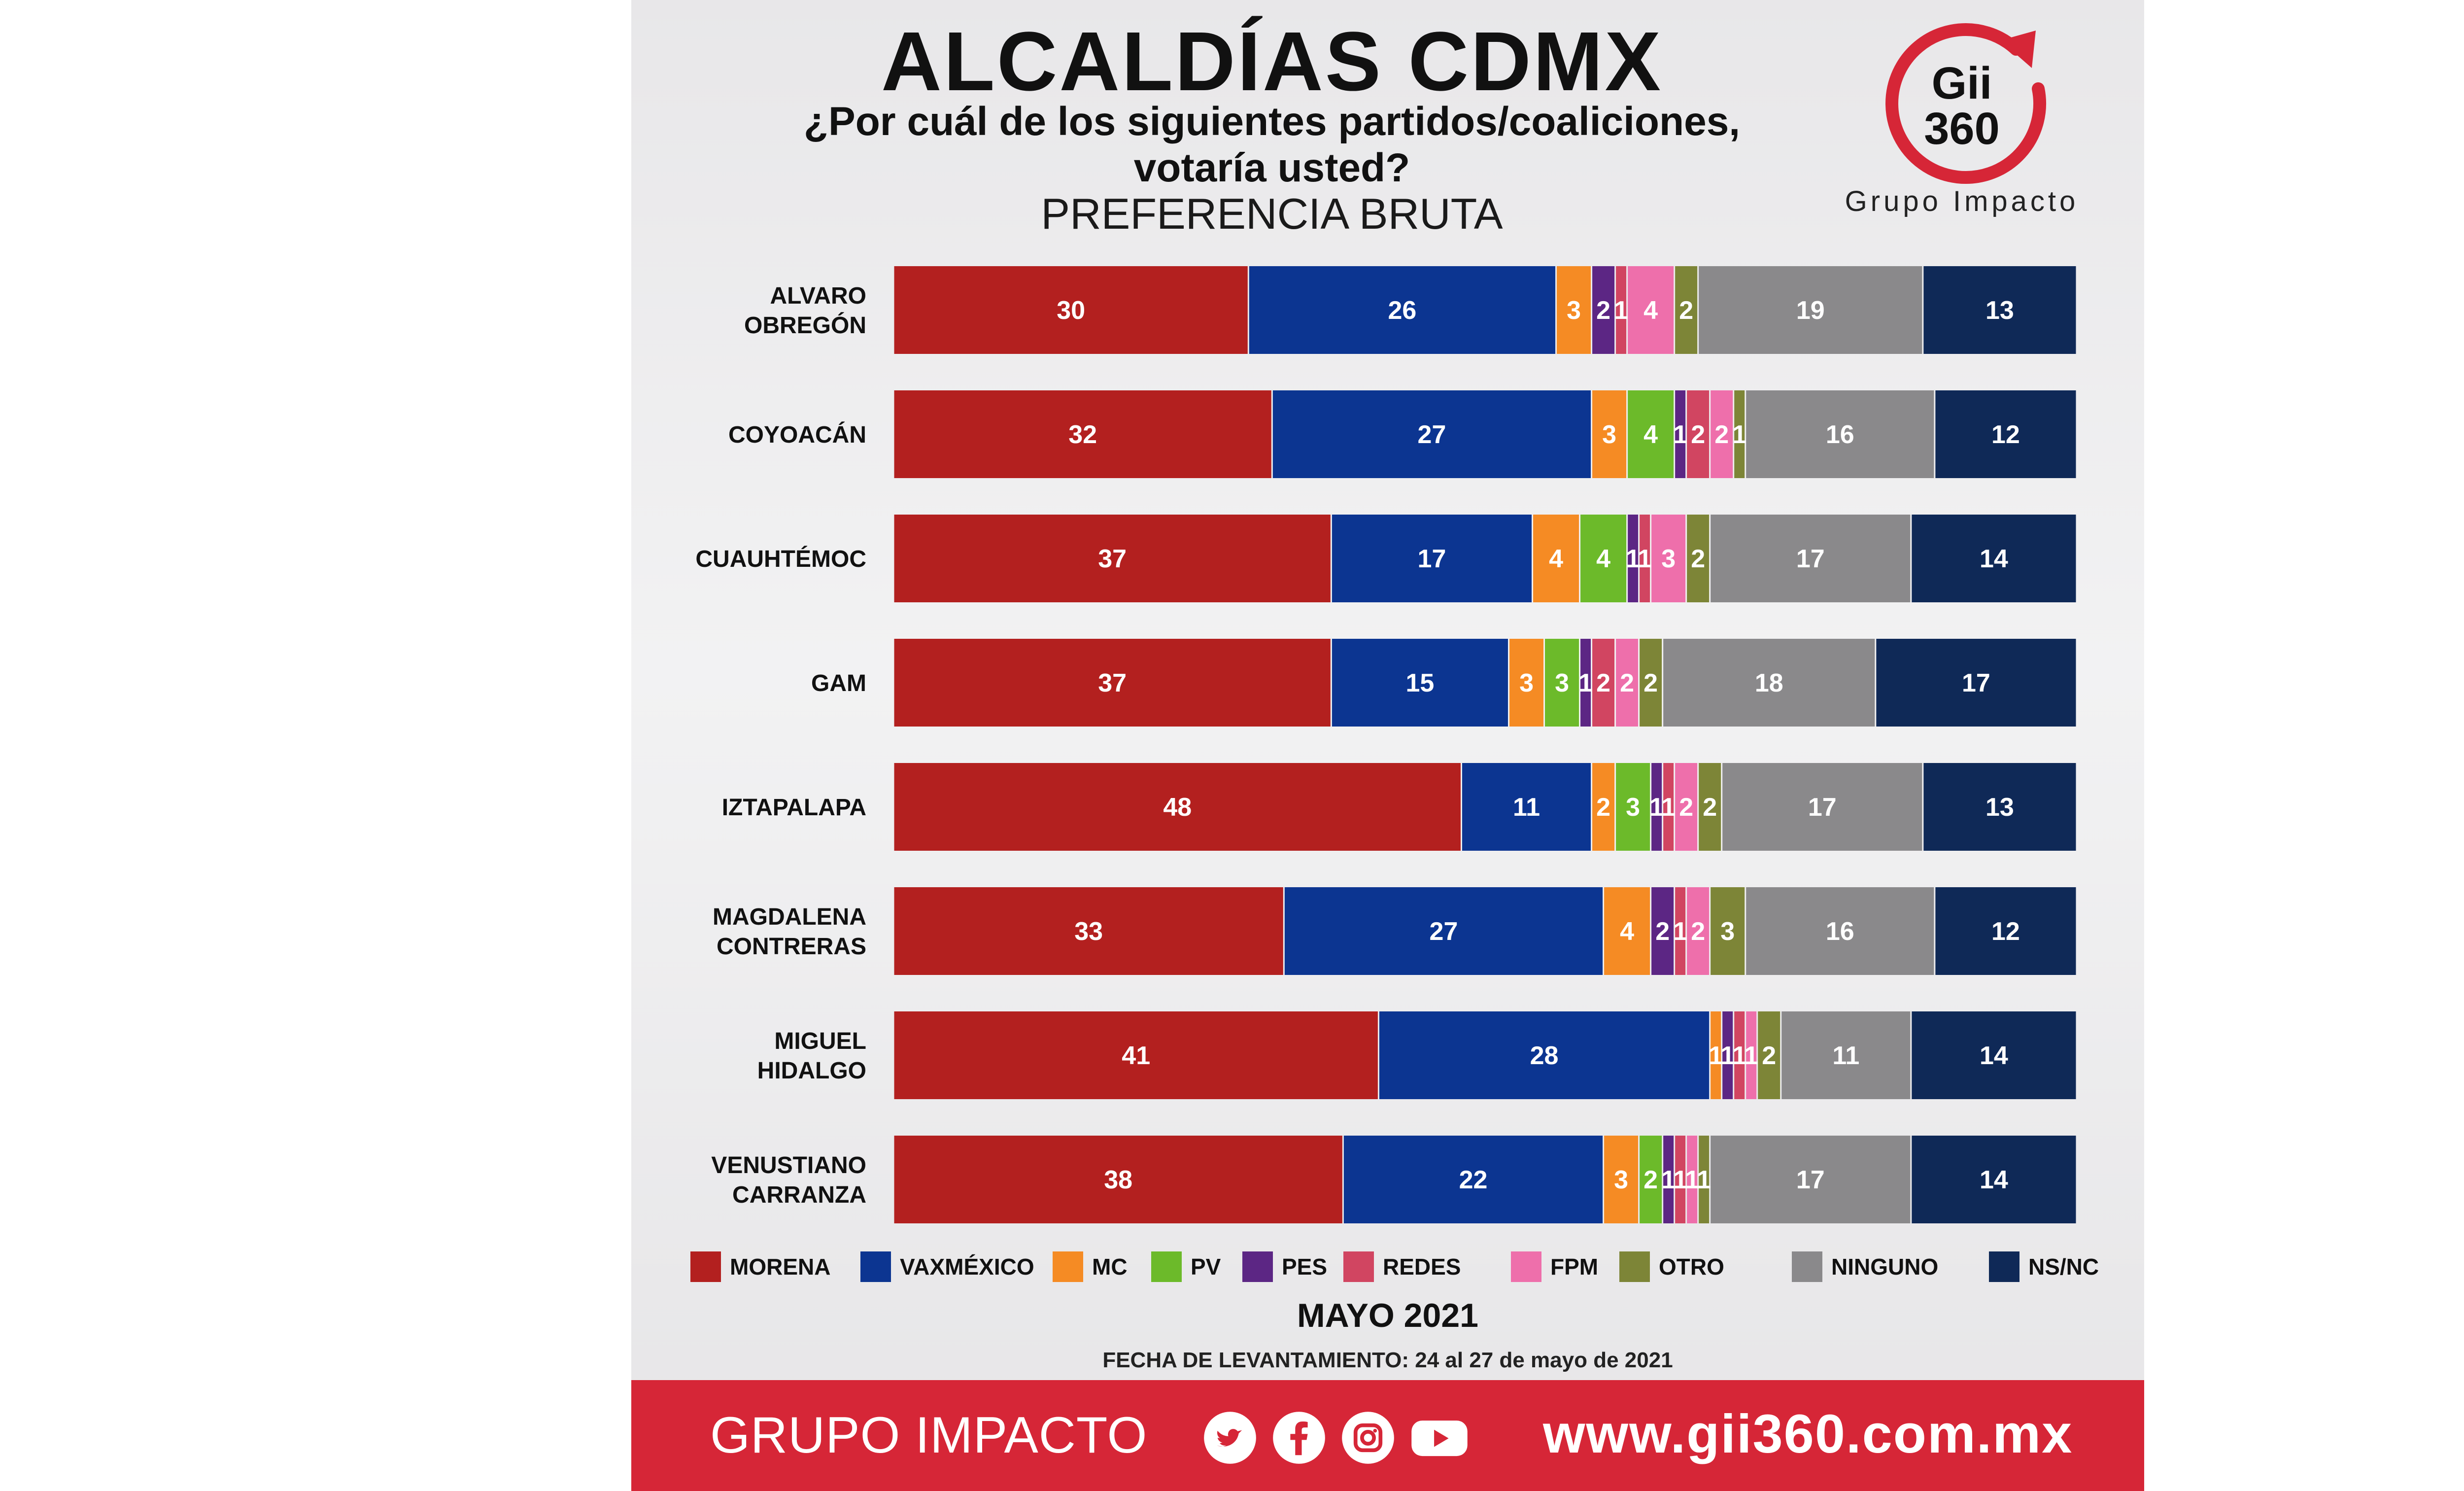  Describe the element at coordinates (1808, 1434) in the screenshot. I see `footer-url: www.gii360.com.mx` at that location.